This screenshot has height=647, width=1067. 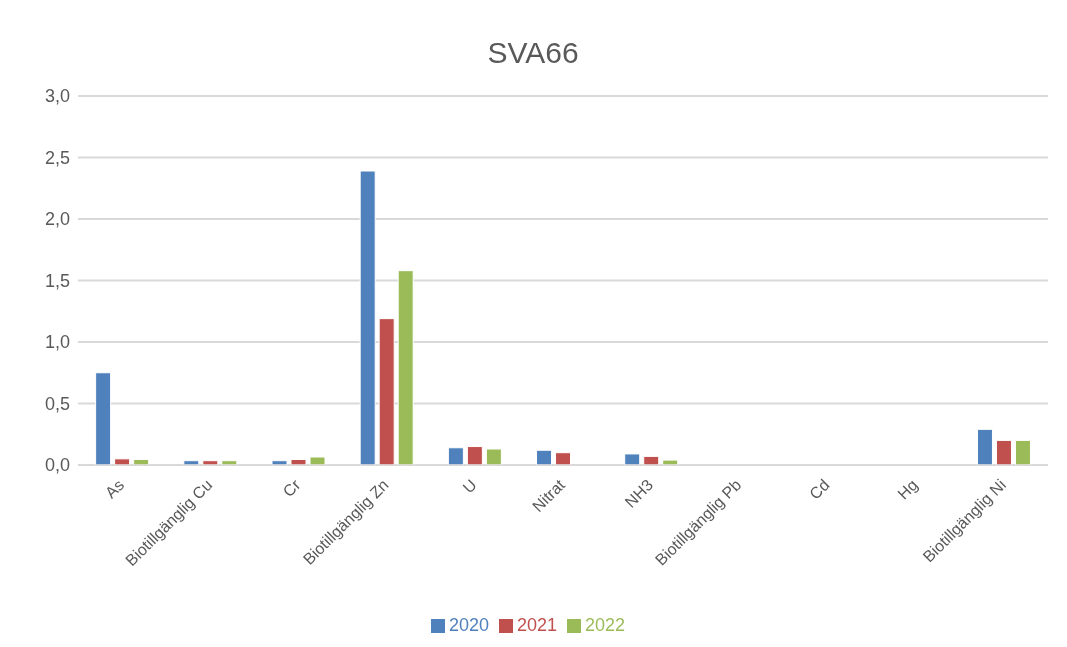 I want to click on y-tick-label: 3,0, so click(x=57, y=96).